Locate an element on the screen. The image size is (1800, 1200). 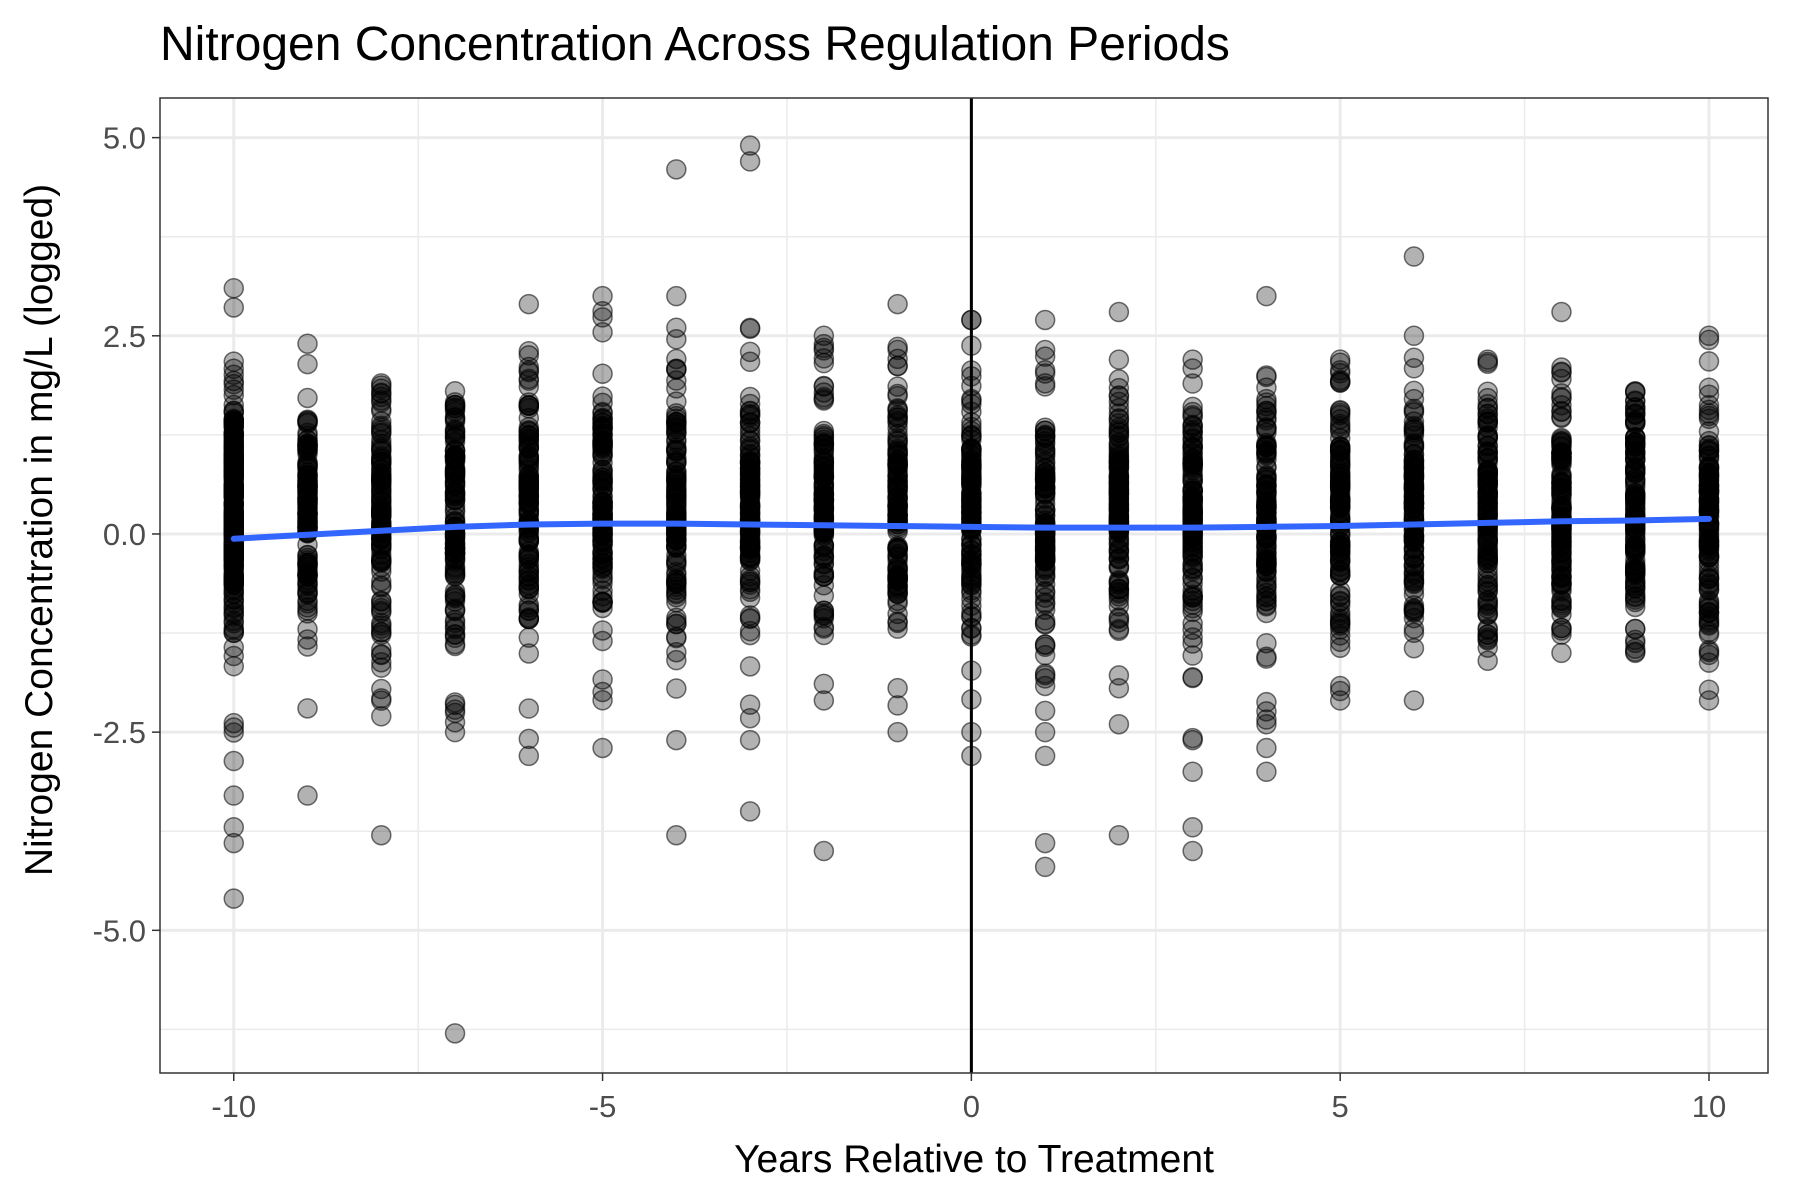
y-tick-label: 5.0 is located at coordinates (124, 138).